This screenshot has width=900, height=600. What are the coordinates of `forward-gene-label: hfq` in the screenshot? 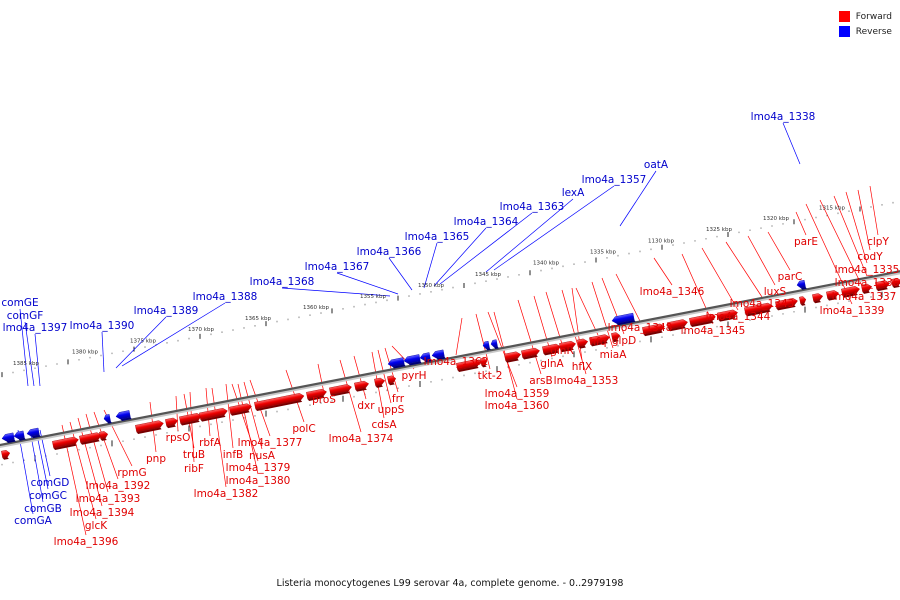 It's located at (597, 342).